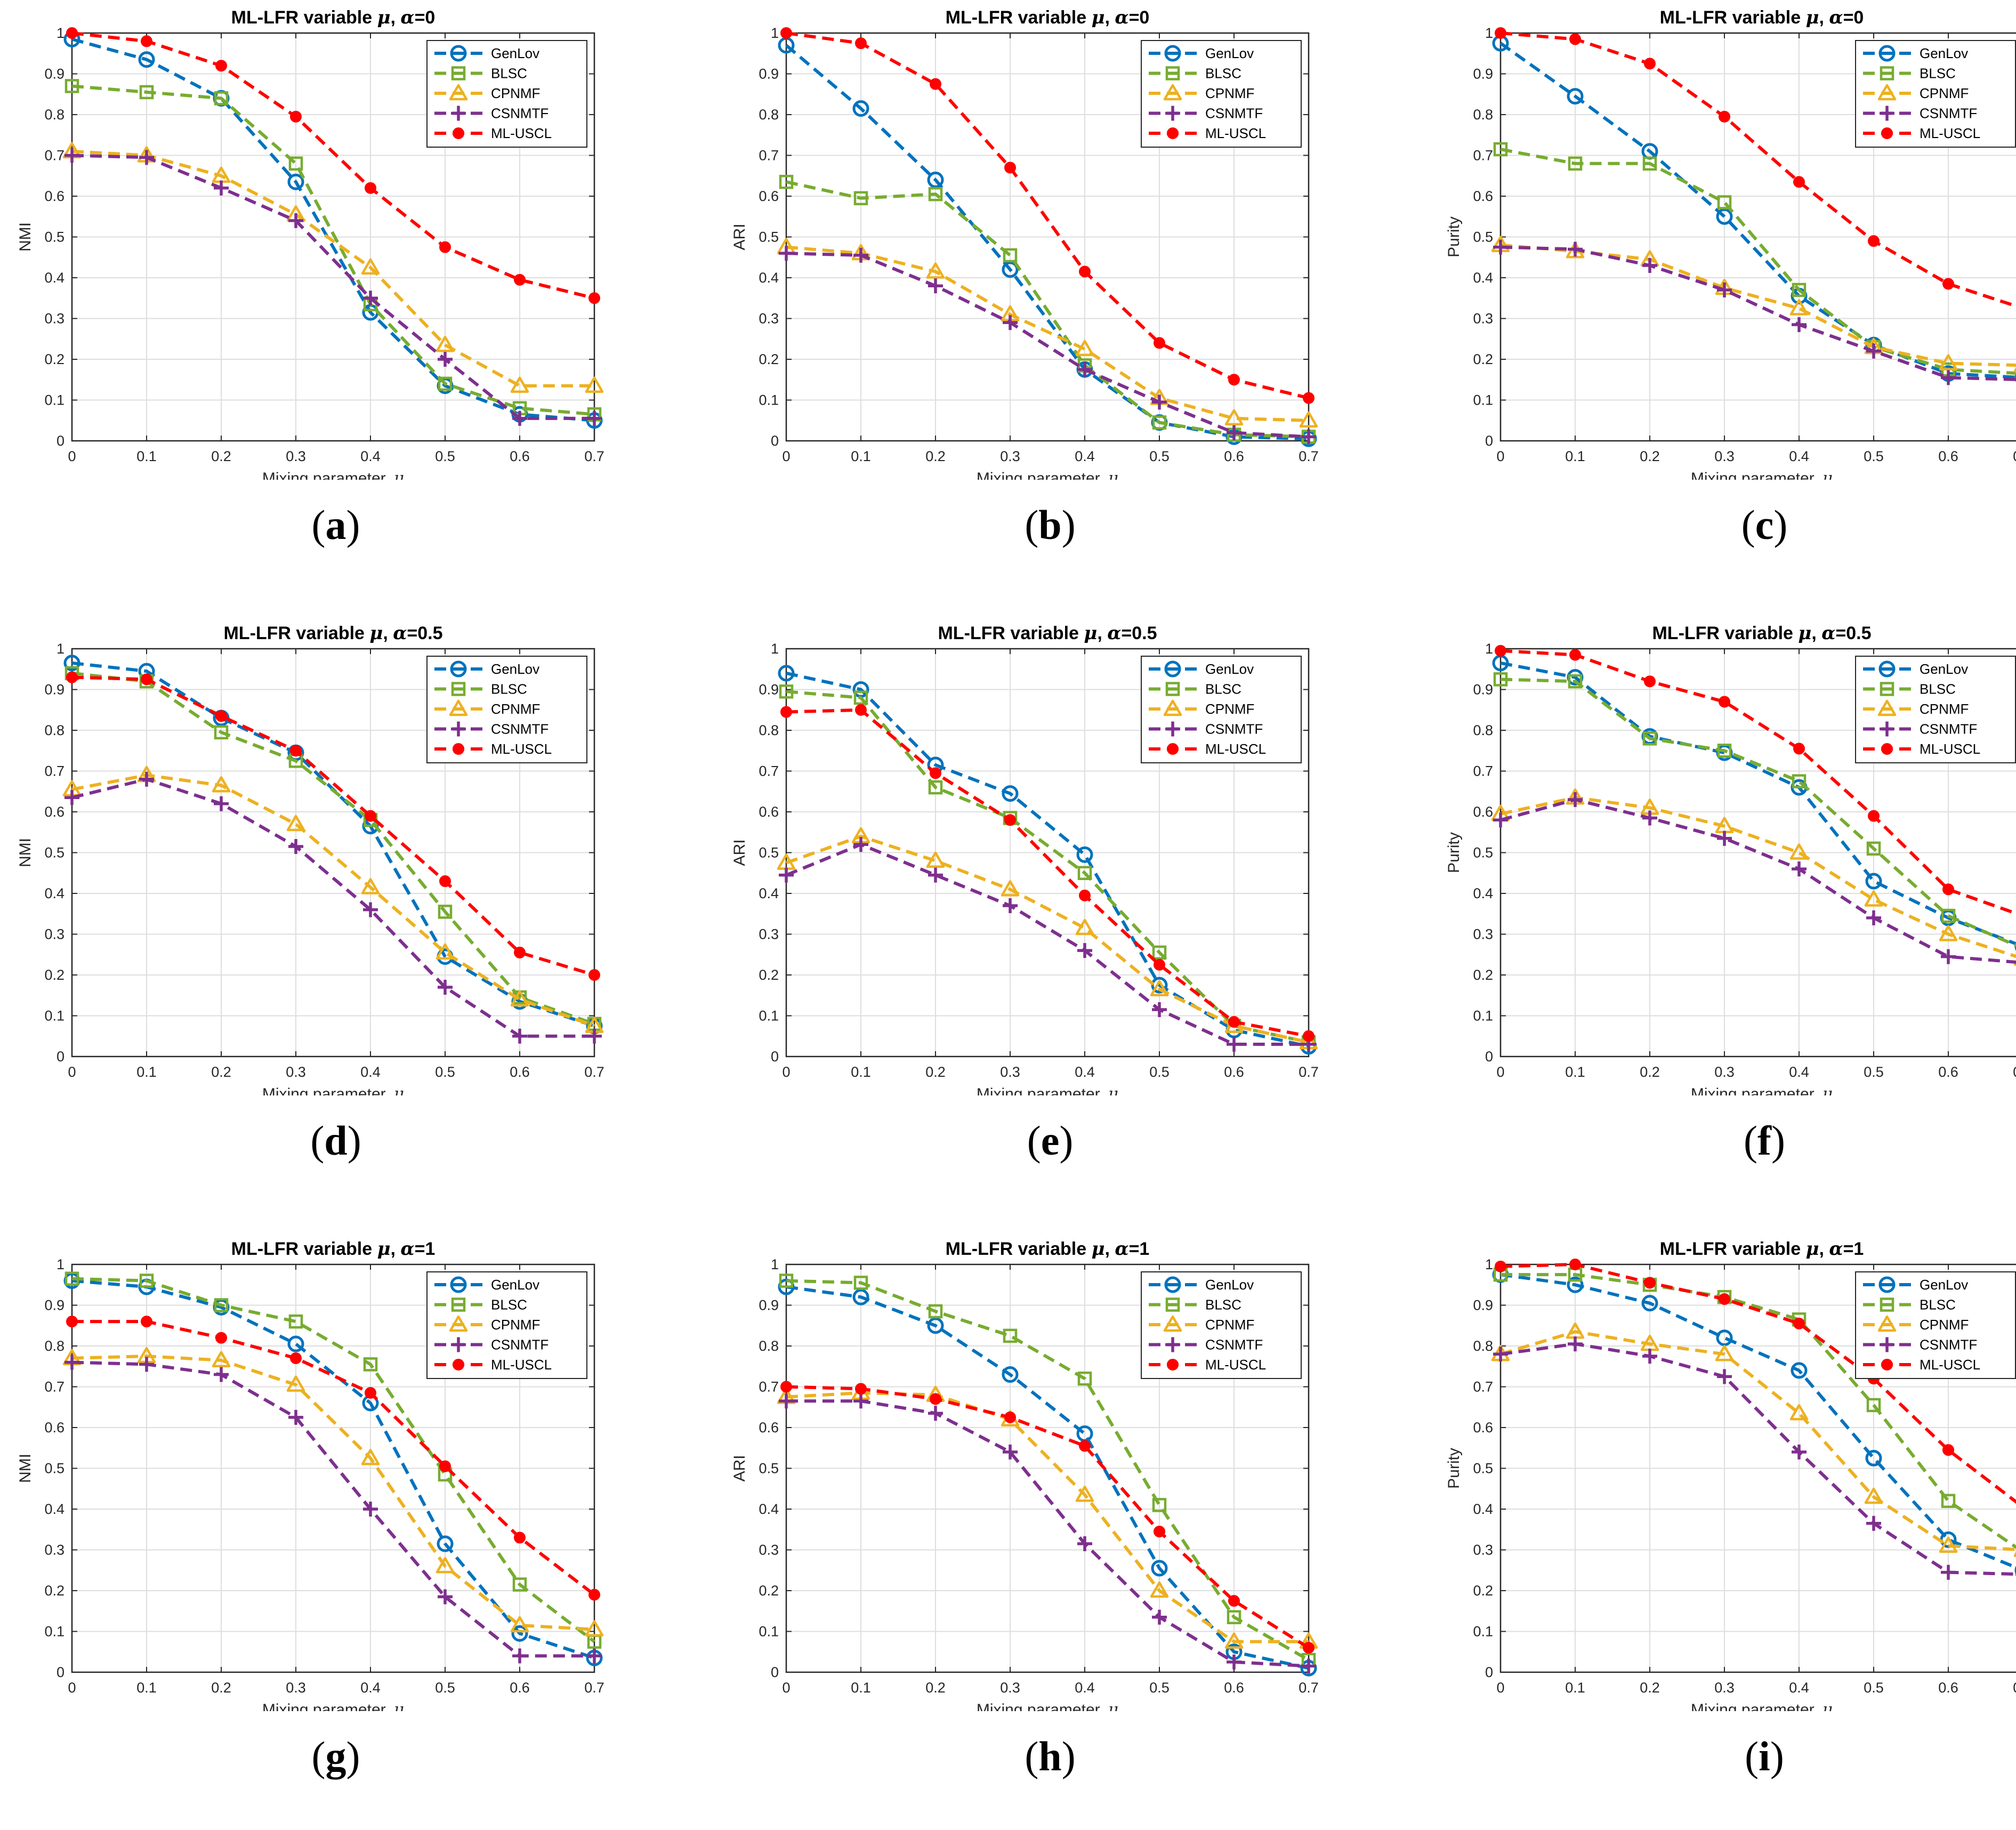 This screenshot has width=2016, height=1830. What do you see at coordinates (769, 1305) in the screenshot?
I see `y-tick-label: 0.9` at bounding box center [769, 1305].